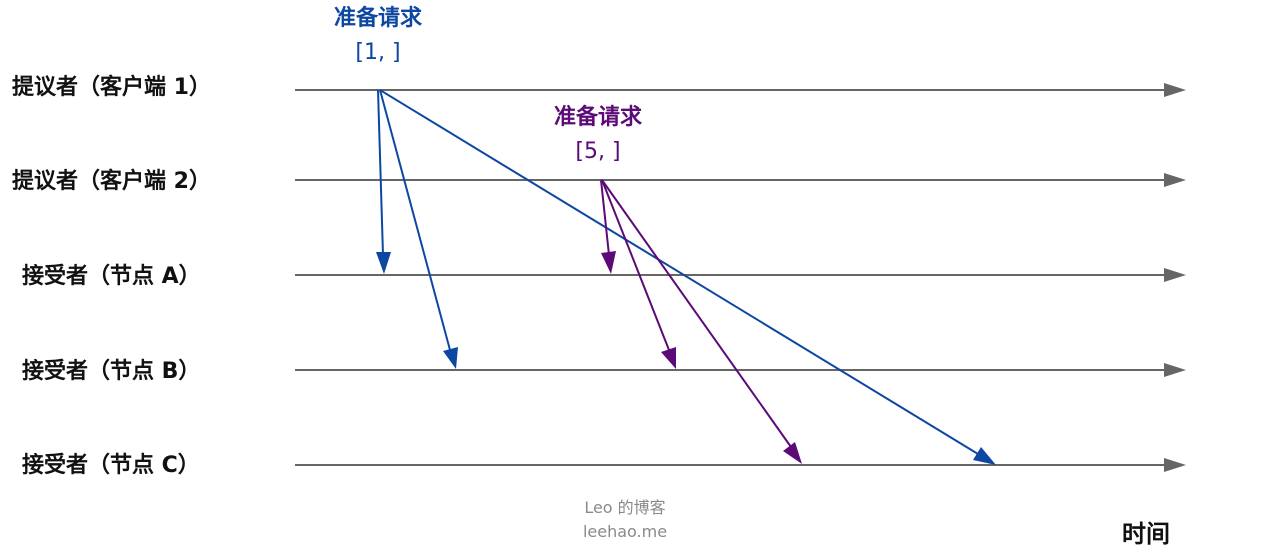 The height and width of the screenshot is (560, 1280). What do you see at coordinates (378, 52) in the screenshot?
I see `message-value: [1, ]` at bounding box center [378, 52].